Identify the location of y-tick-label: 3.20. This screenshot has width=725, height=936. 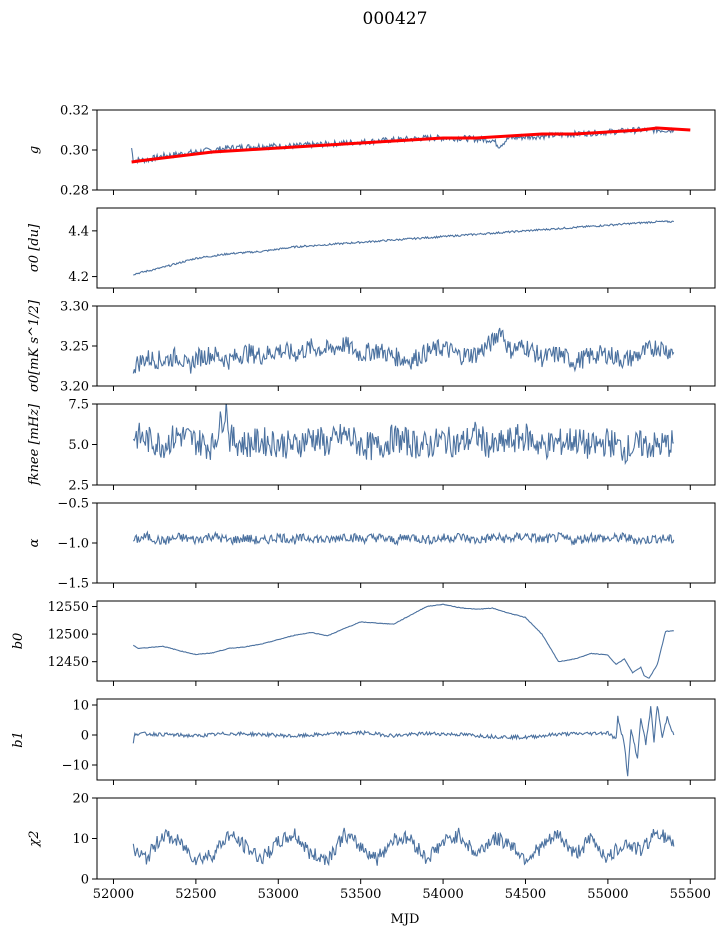
(74, 387).